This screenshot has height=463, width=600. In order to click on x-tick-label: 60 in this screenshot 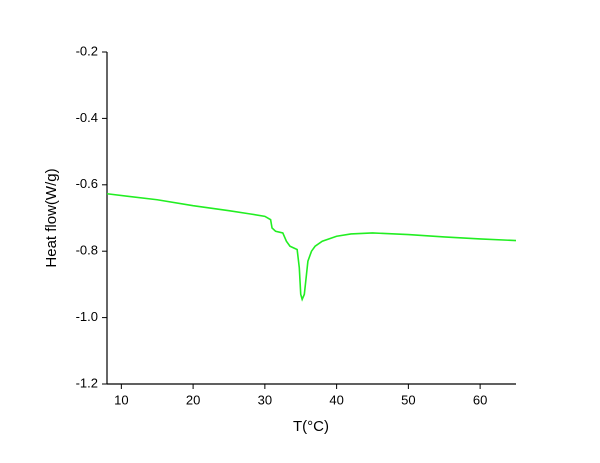, I will do `click(480, 399)`.